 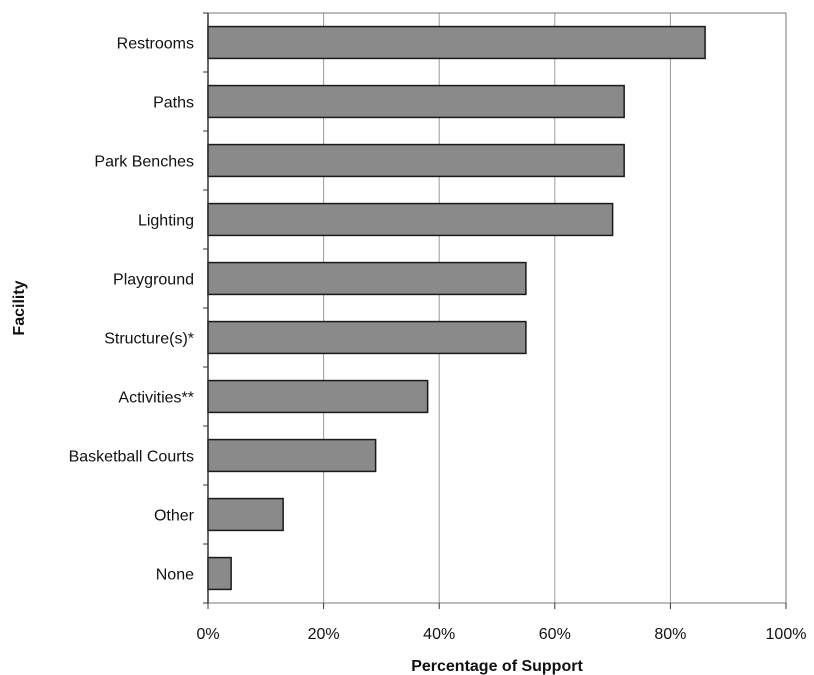 What do you see at coordinates (292, 455) in the screenshot?
I see `bar-basketball-courts` at bounding box center [292, 455].